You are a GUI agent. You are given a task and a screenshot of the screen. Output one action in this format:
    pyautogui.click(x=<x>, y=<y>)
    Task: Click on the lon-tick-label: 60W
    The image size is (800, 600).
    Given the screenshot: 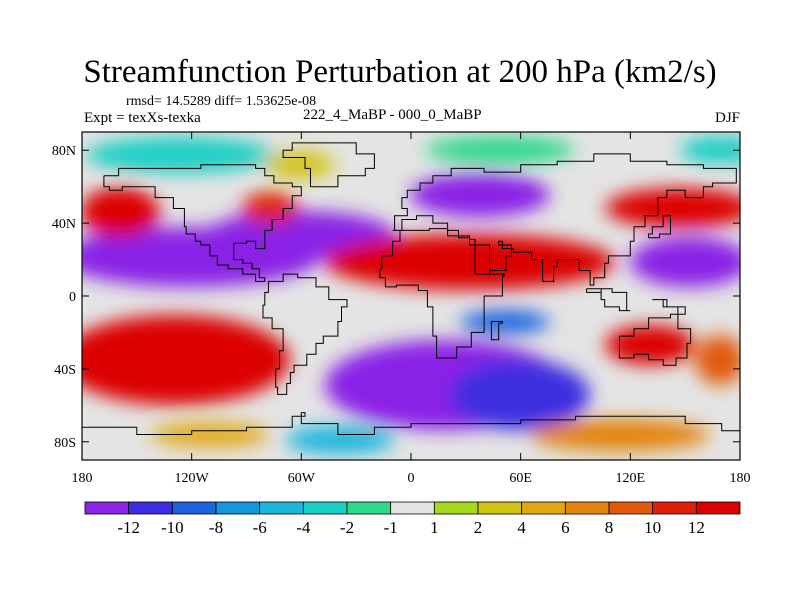 What is the action you would take?
    pyautogui.click(x=302, y=478)
    